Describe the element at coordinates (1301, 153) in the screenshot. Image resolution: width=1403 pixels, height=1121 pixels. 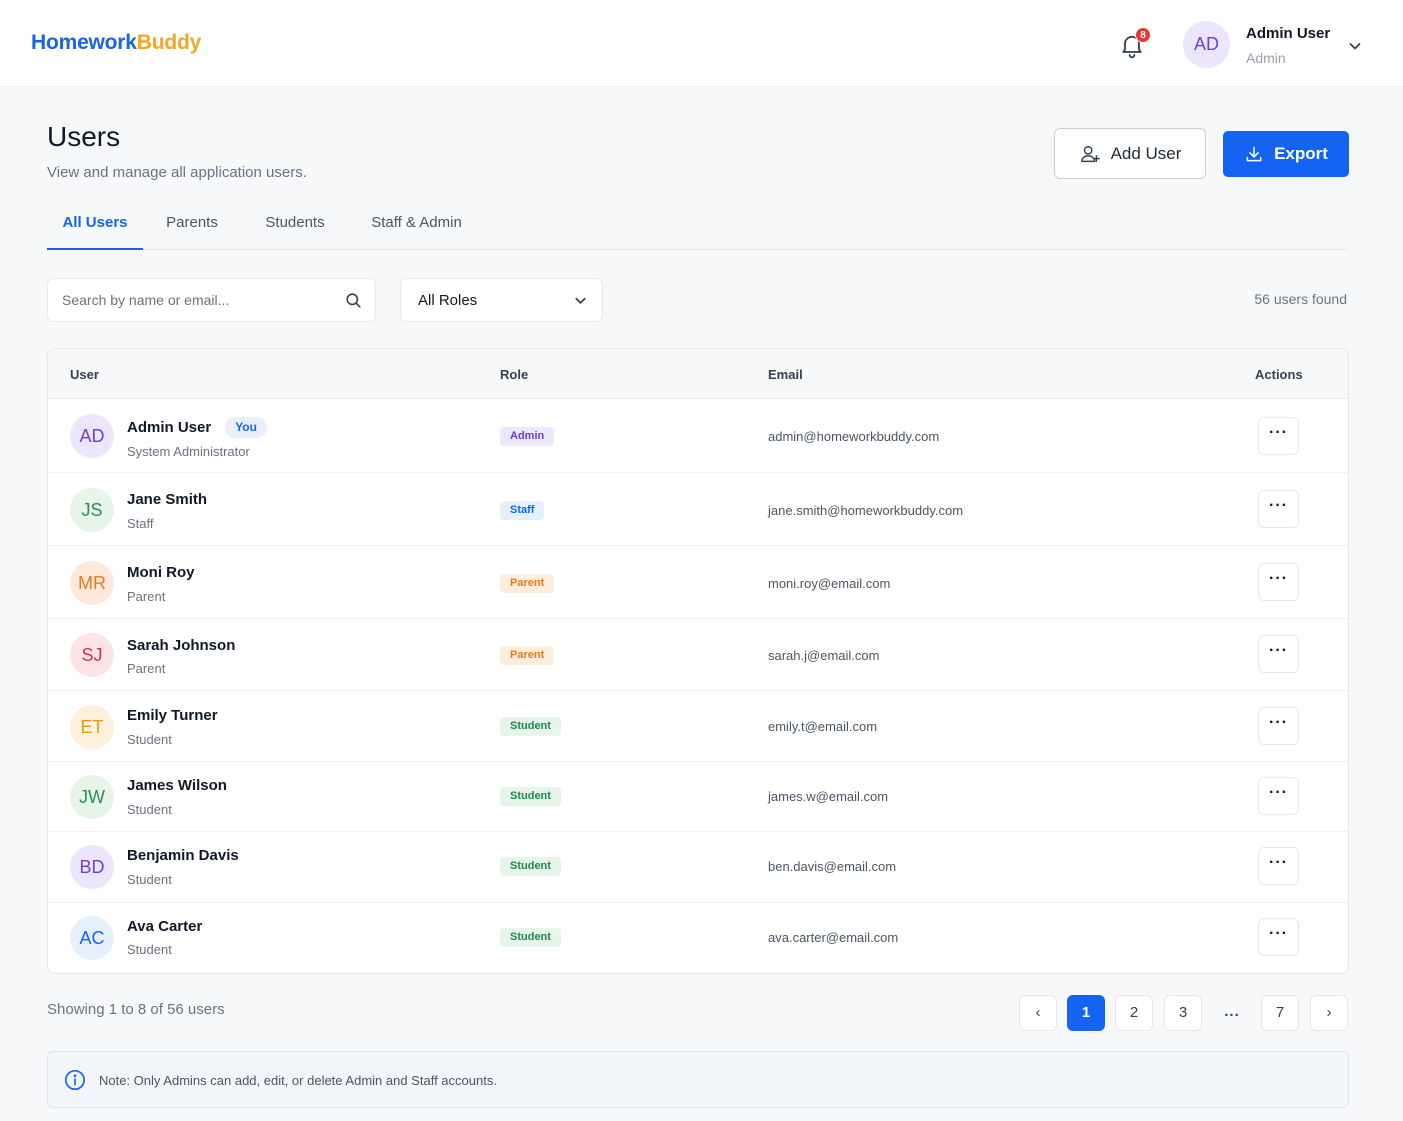
I see `export-label: Export` at that location.